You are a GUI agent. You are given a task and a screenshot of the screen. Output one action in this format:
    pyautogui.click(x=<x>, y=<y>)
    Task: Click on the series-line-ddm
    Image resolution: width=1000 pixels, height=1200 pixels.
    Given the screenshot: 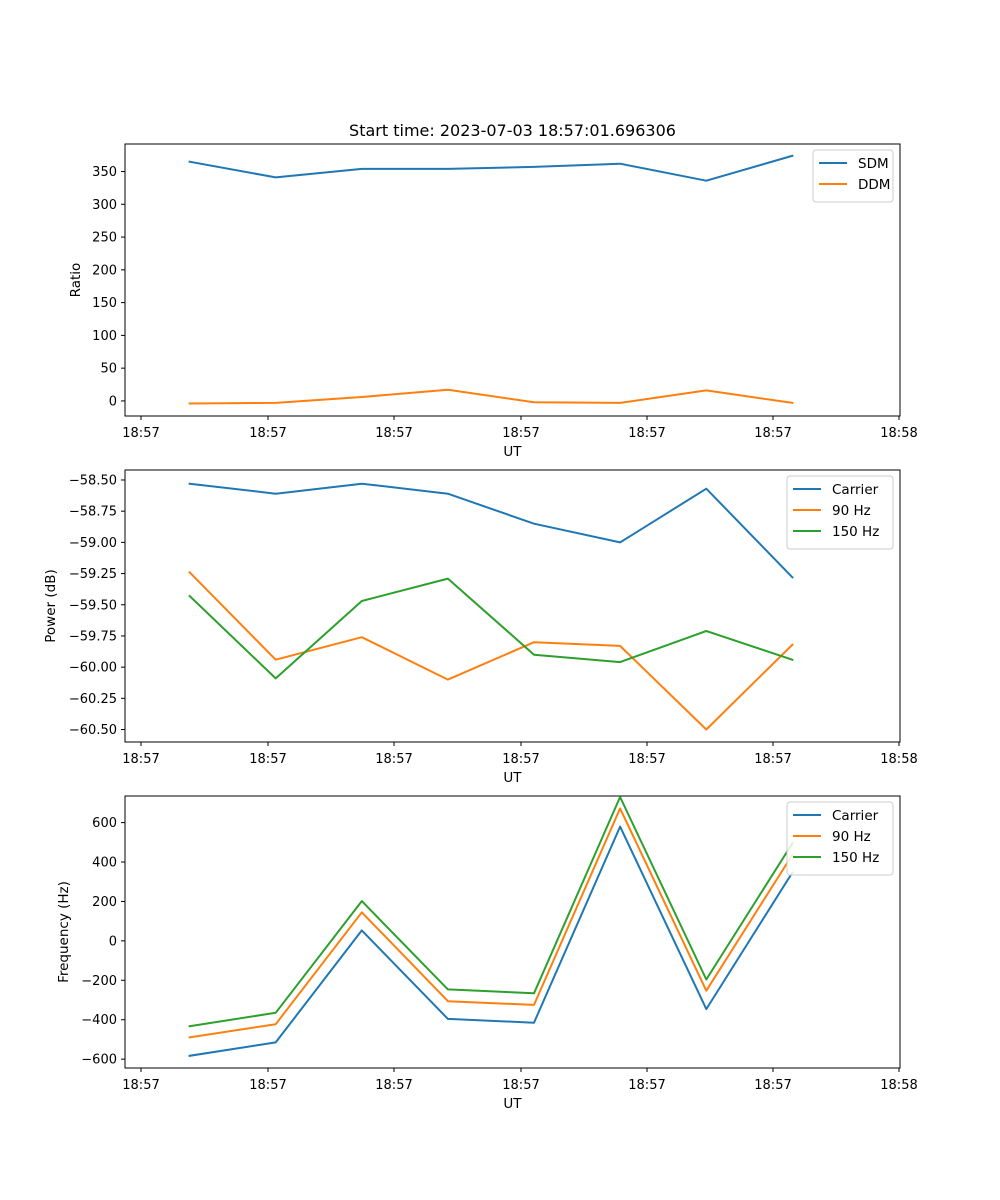 What is the action you would take?
    pyautogui.click(x=491, y=396)
    